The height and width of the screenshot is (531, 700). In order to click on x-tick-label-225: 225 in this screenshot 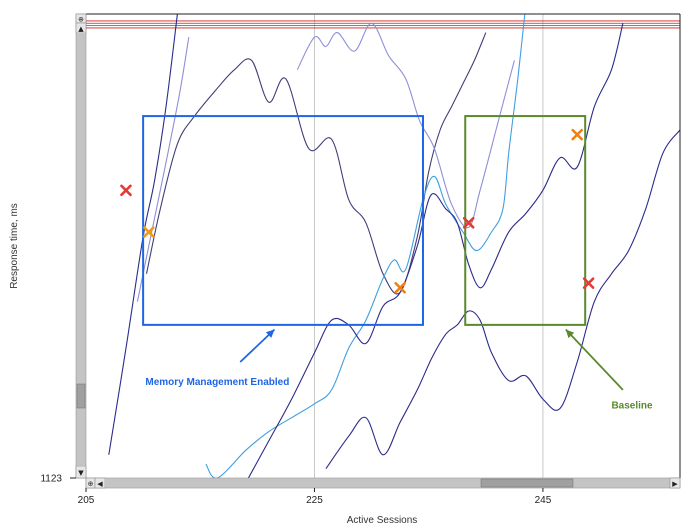, I will do `click(314, 500)`.